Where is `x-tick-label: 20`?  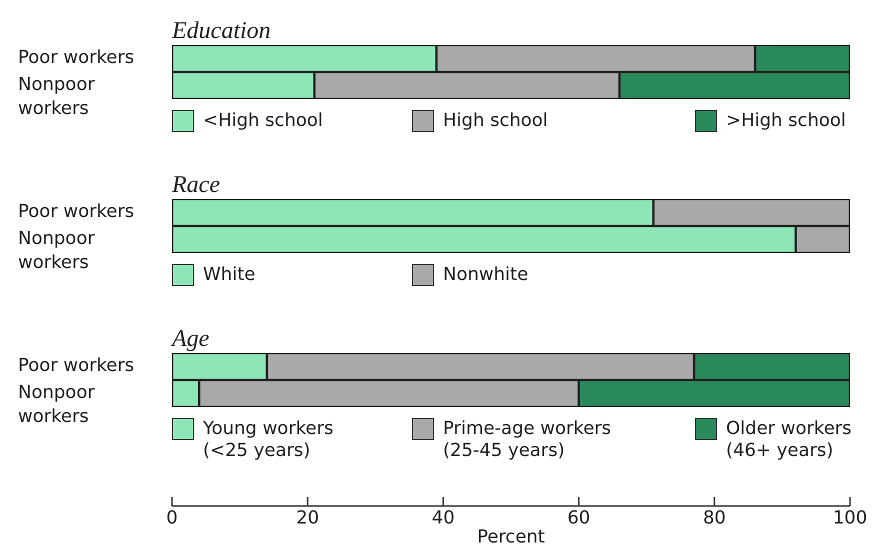
x-tick-label: 20 is located at coordinates (308, 518).